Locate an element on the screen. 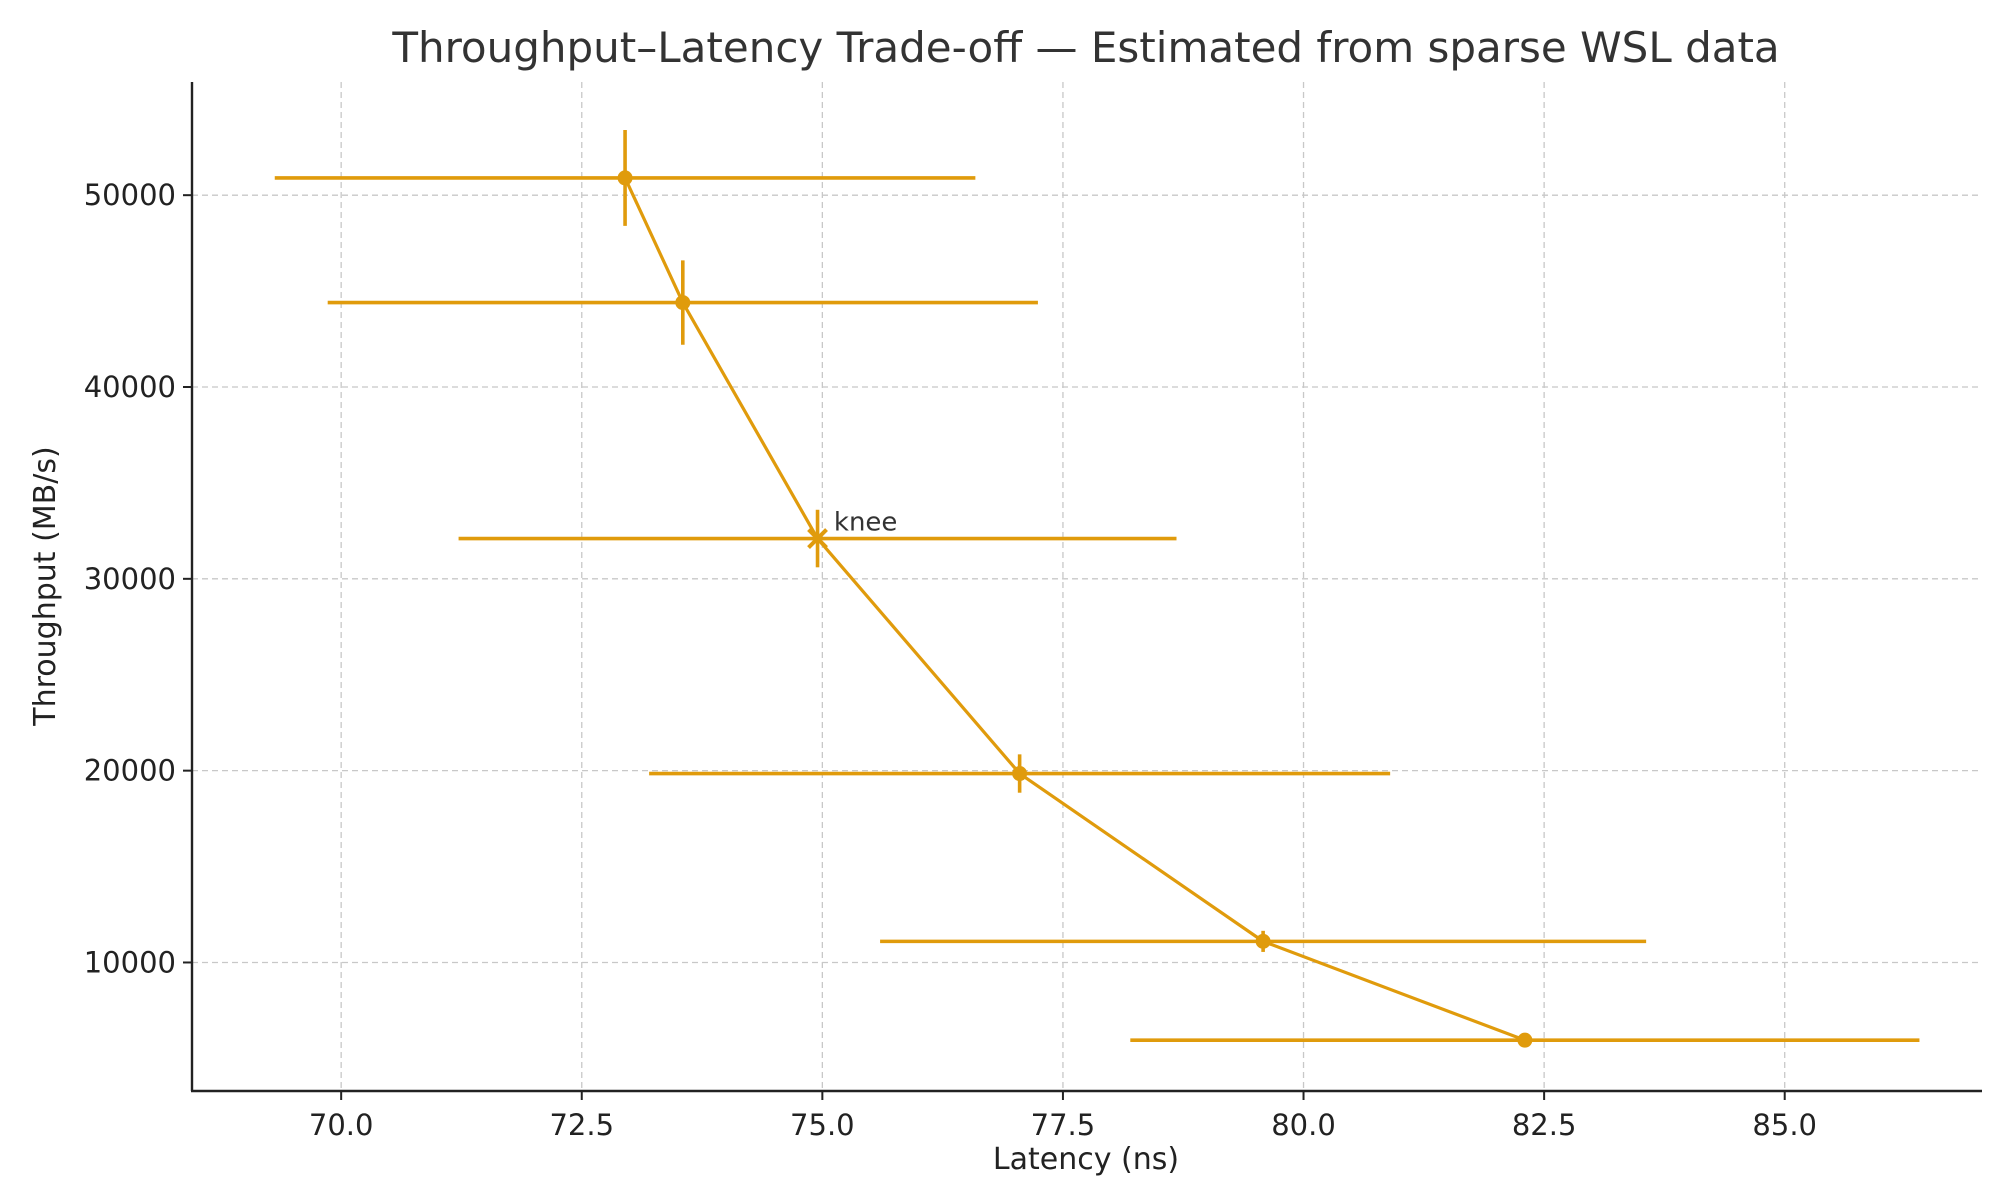  annotations: knee is located at coordinates (866, 522).